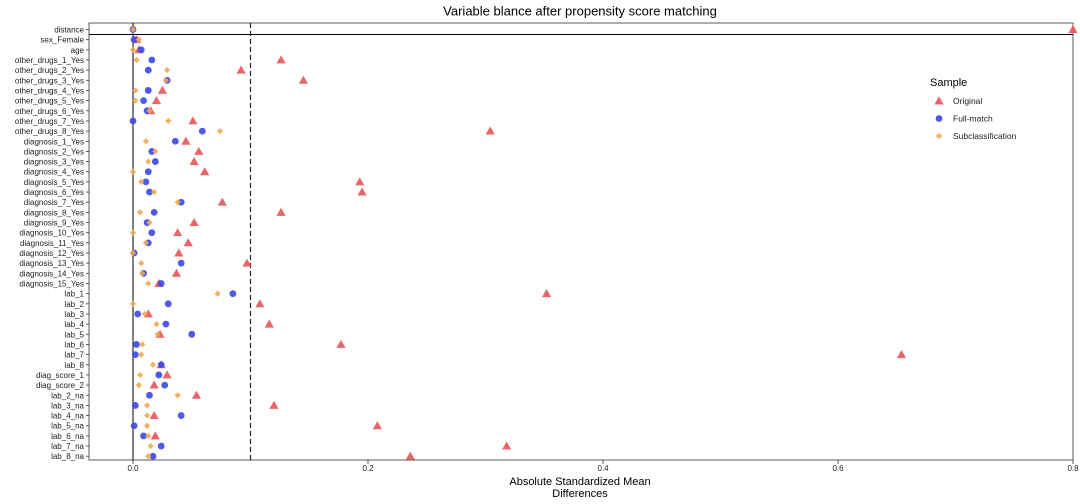 This screenshot has height=504, width=1080. I want to click on y-tick-label: diagnosis_1_Yes, so click(54, 141).